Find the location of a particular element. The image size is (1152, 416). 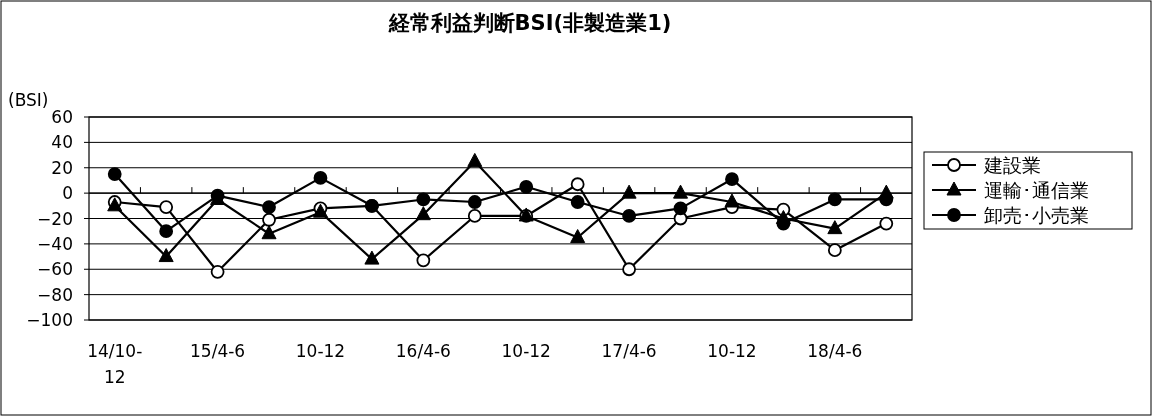

legend-label: 運輸･通信業 is located at coordinates (1036, 190).